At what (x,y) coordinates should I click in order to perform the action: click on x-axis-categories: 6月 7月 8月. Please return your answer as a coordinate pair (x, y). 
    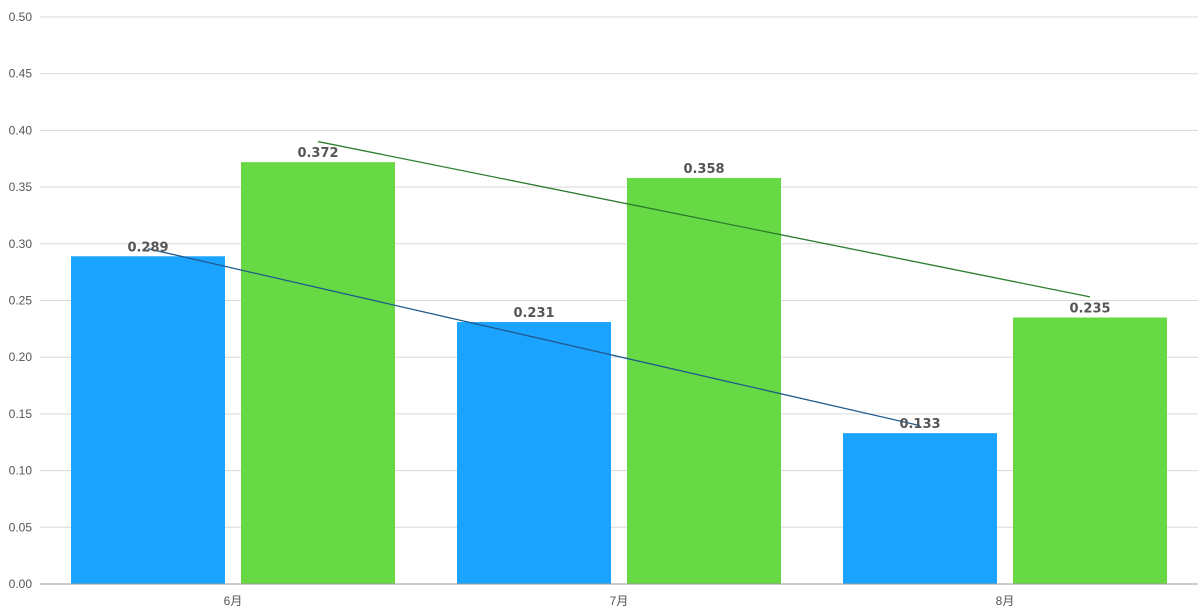
    Looking at the image, I should click on (619, 601).